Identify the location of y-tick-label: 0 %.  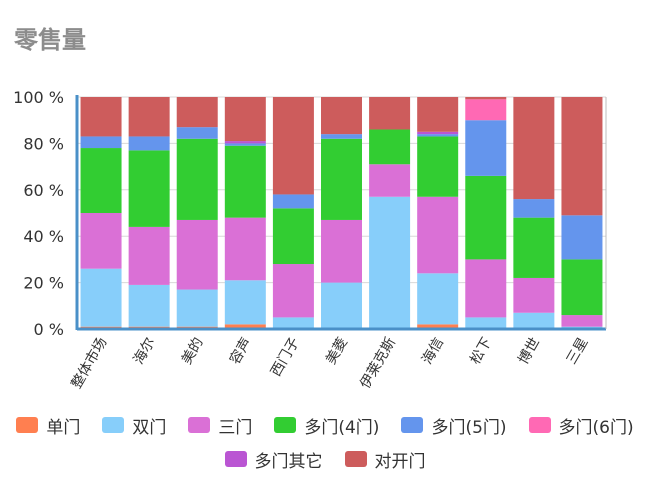
(49, 329).